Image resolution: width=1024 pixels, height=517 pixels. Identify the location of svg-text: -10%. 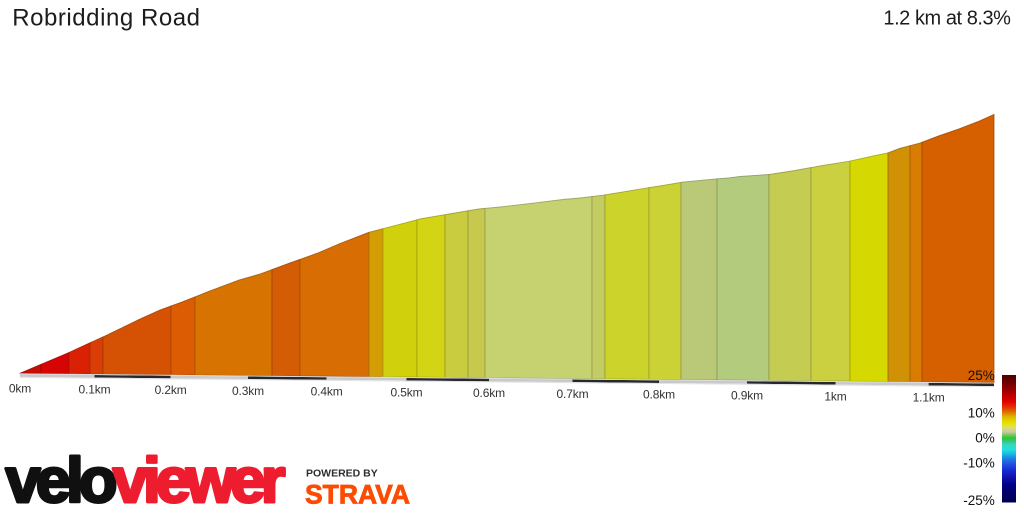
(979, 462).